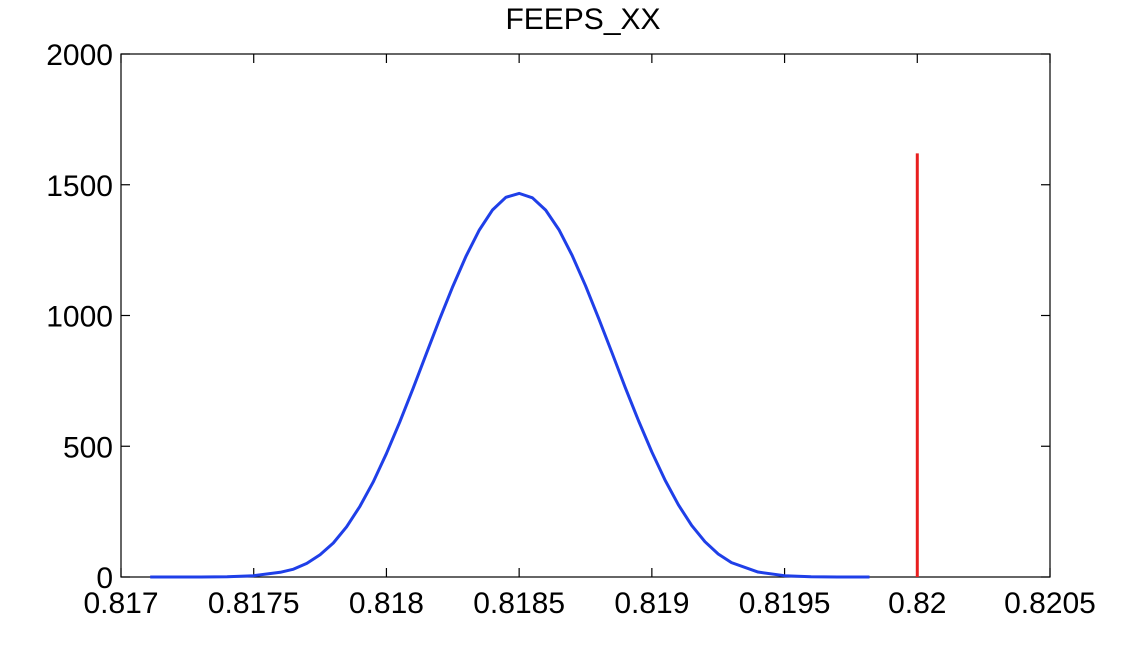 The width and height of the screenshot is (1132, 656). What do you see at coordinates (88, 447) in the screenshot?
I see `y-tick-label: 500` at bounding box center [88, 447].